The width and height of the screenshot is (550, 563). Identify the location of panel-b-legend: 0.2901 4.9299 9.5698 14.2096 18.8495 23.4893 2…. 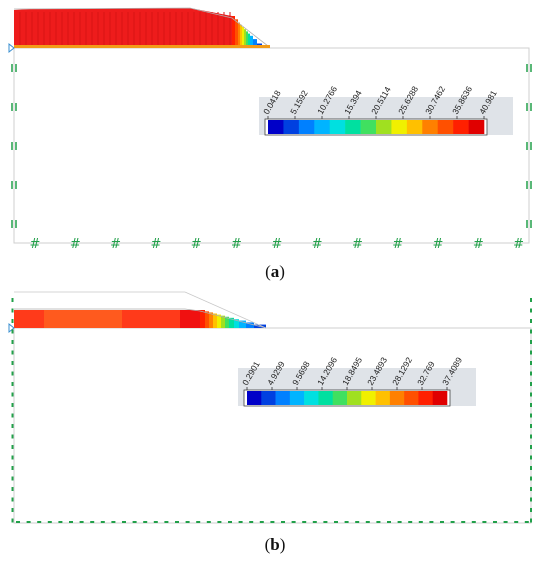
(357, 381).